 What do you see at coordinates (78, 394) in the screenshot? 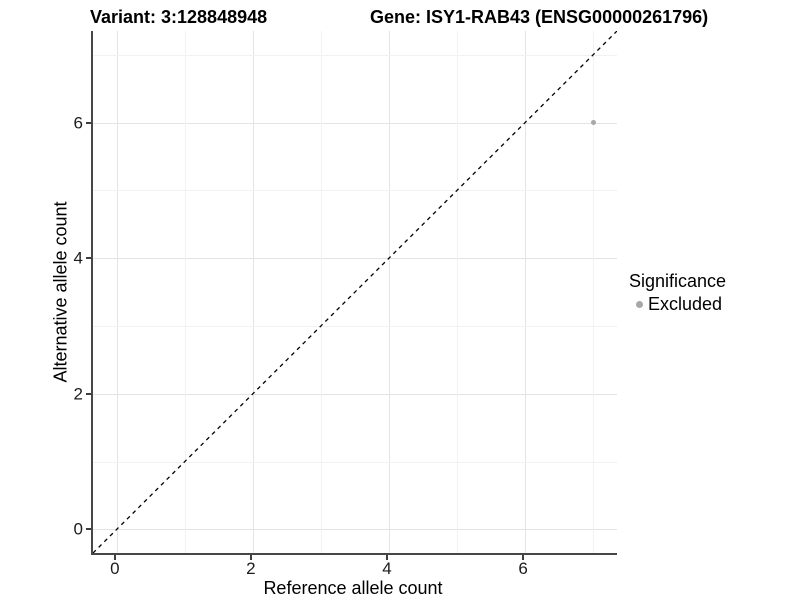
I see `y-tick-label: 2` at bounding box center [78, 394].